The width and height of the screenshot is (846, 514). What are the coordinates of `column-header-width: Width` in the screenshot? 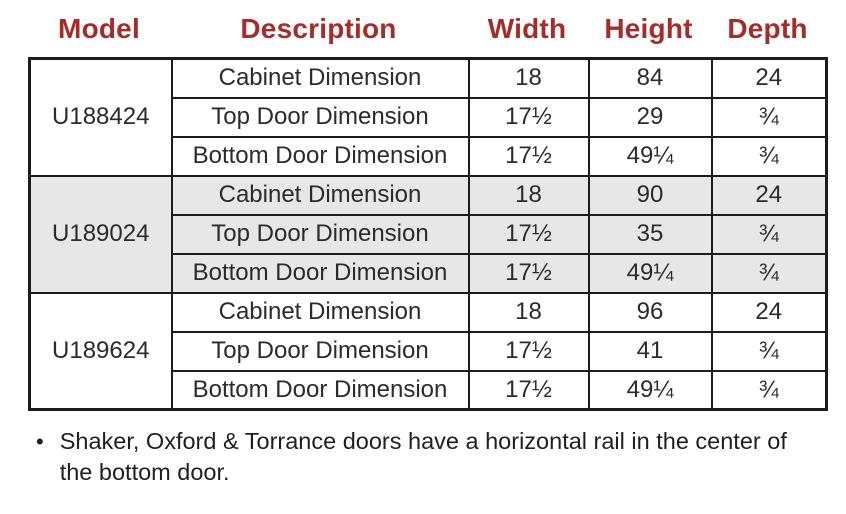 It's located at (527, 28).